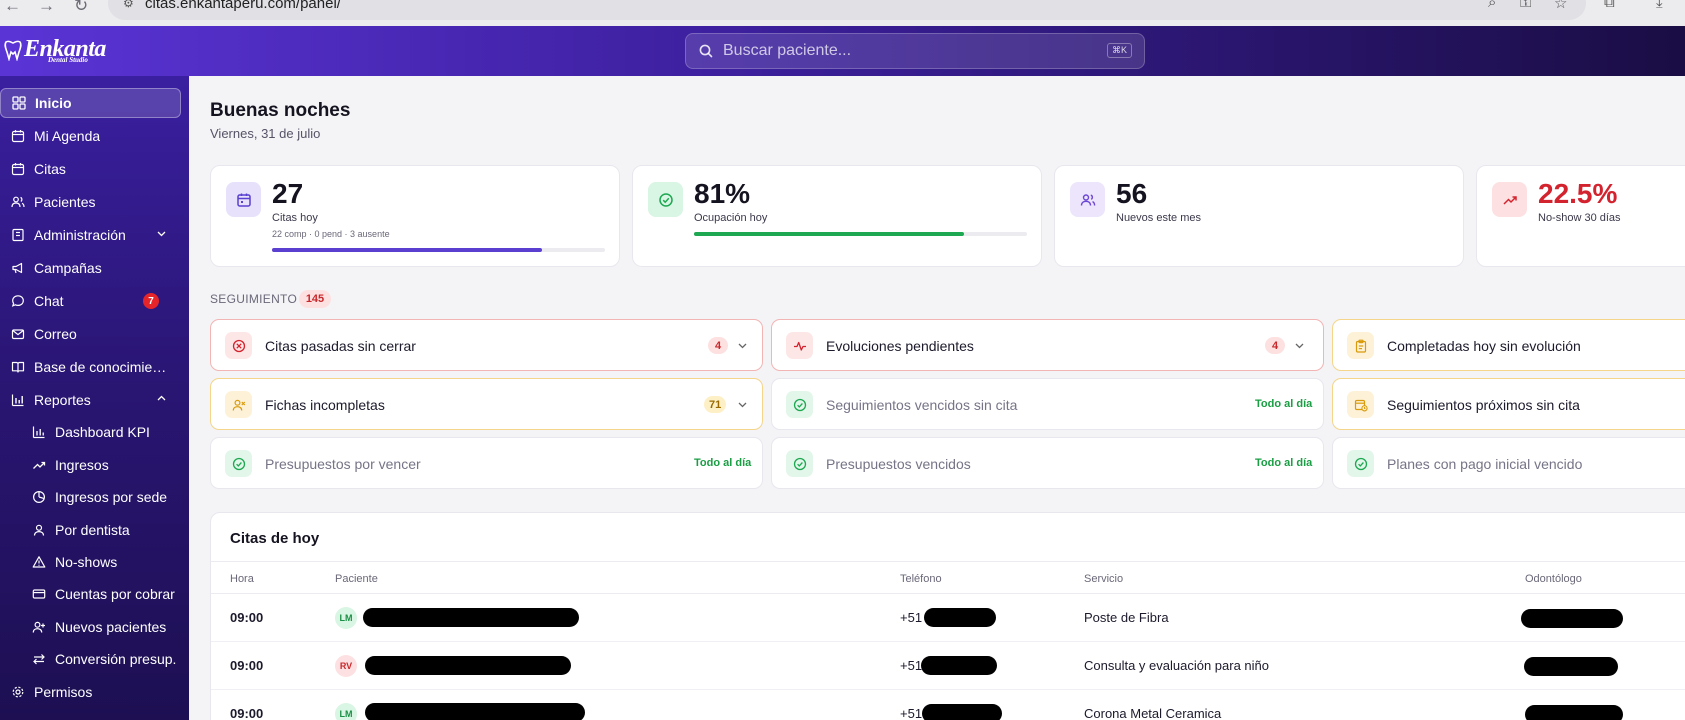 Image resolution: width=1685 pixels, height=720 pixels. Describe the element at coordinates (38, 432) in the screenshot. I see `bar-chart-icon` at that location.